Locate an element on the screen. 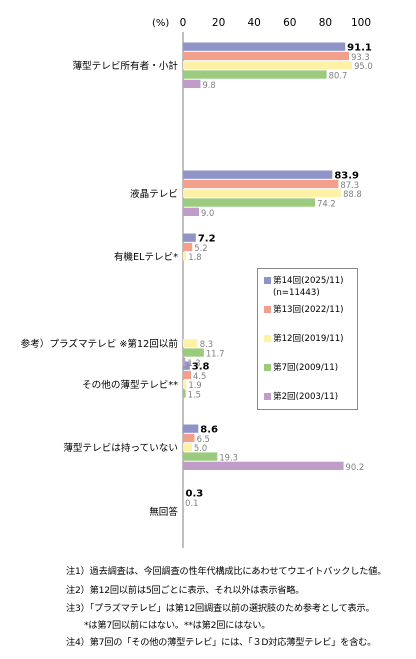 The height and width of the screenshot is (659, 416). x-tick-label: 80 is located at coordinates (325, 23).